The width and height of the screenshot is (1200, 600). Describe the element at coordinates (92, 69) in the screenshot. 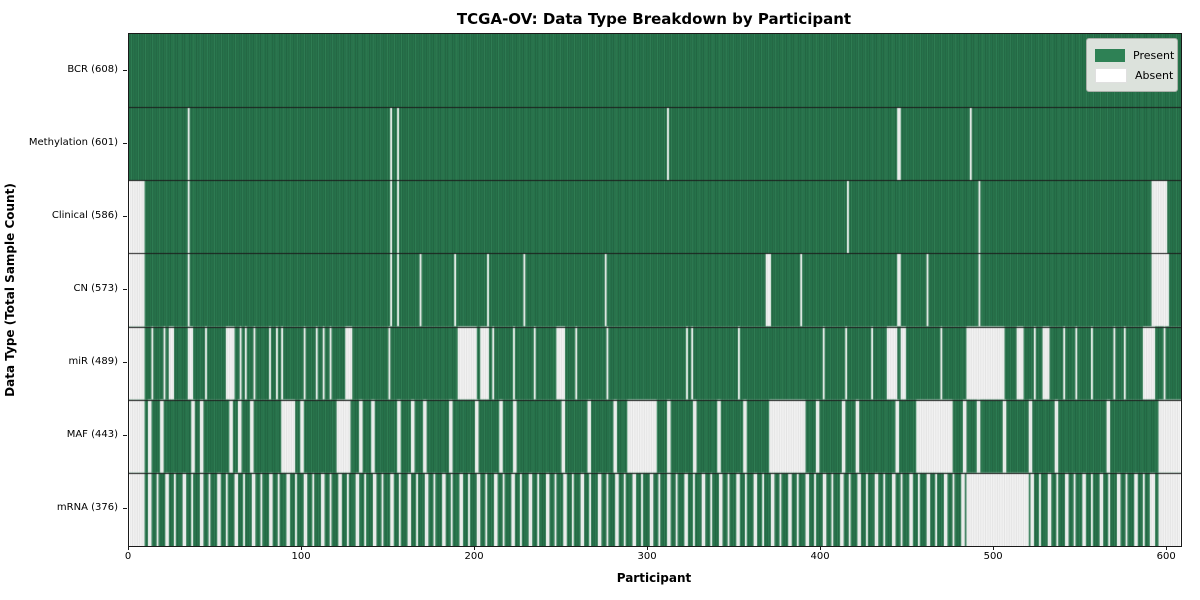

I see `y-tick-label: BCR (608)` at that location.